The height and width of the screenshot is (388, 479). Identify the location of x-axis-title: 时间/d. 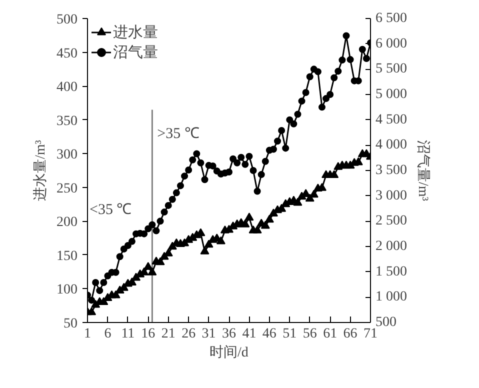
(229, 352).